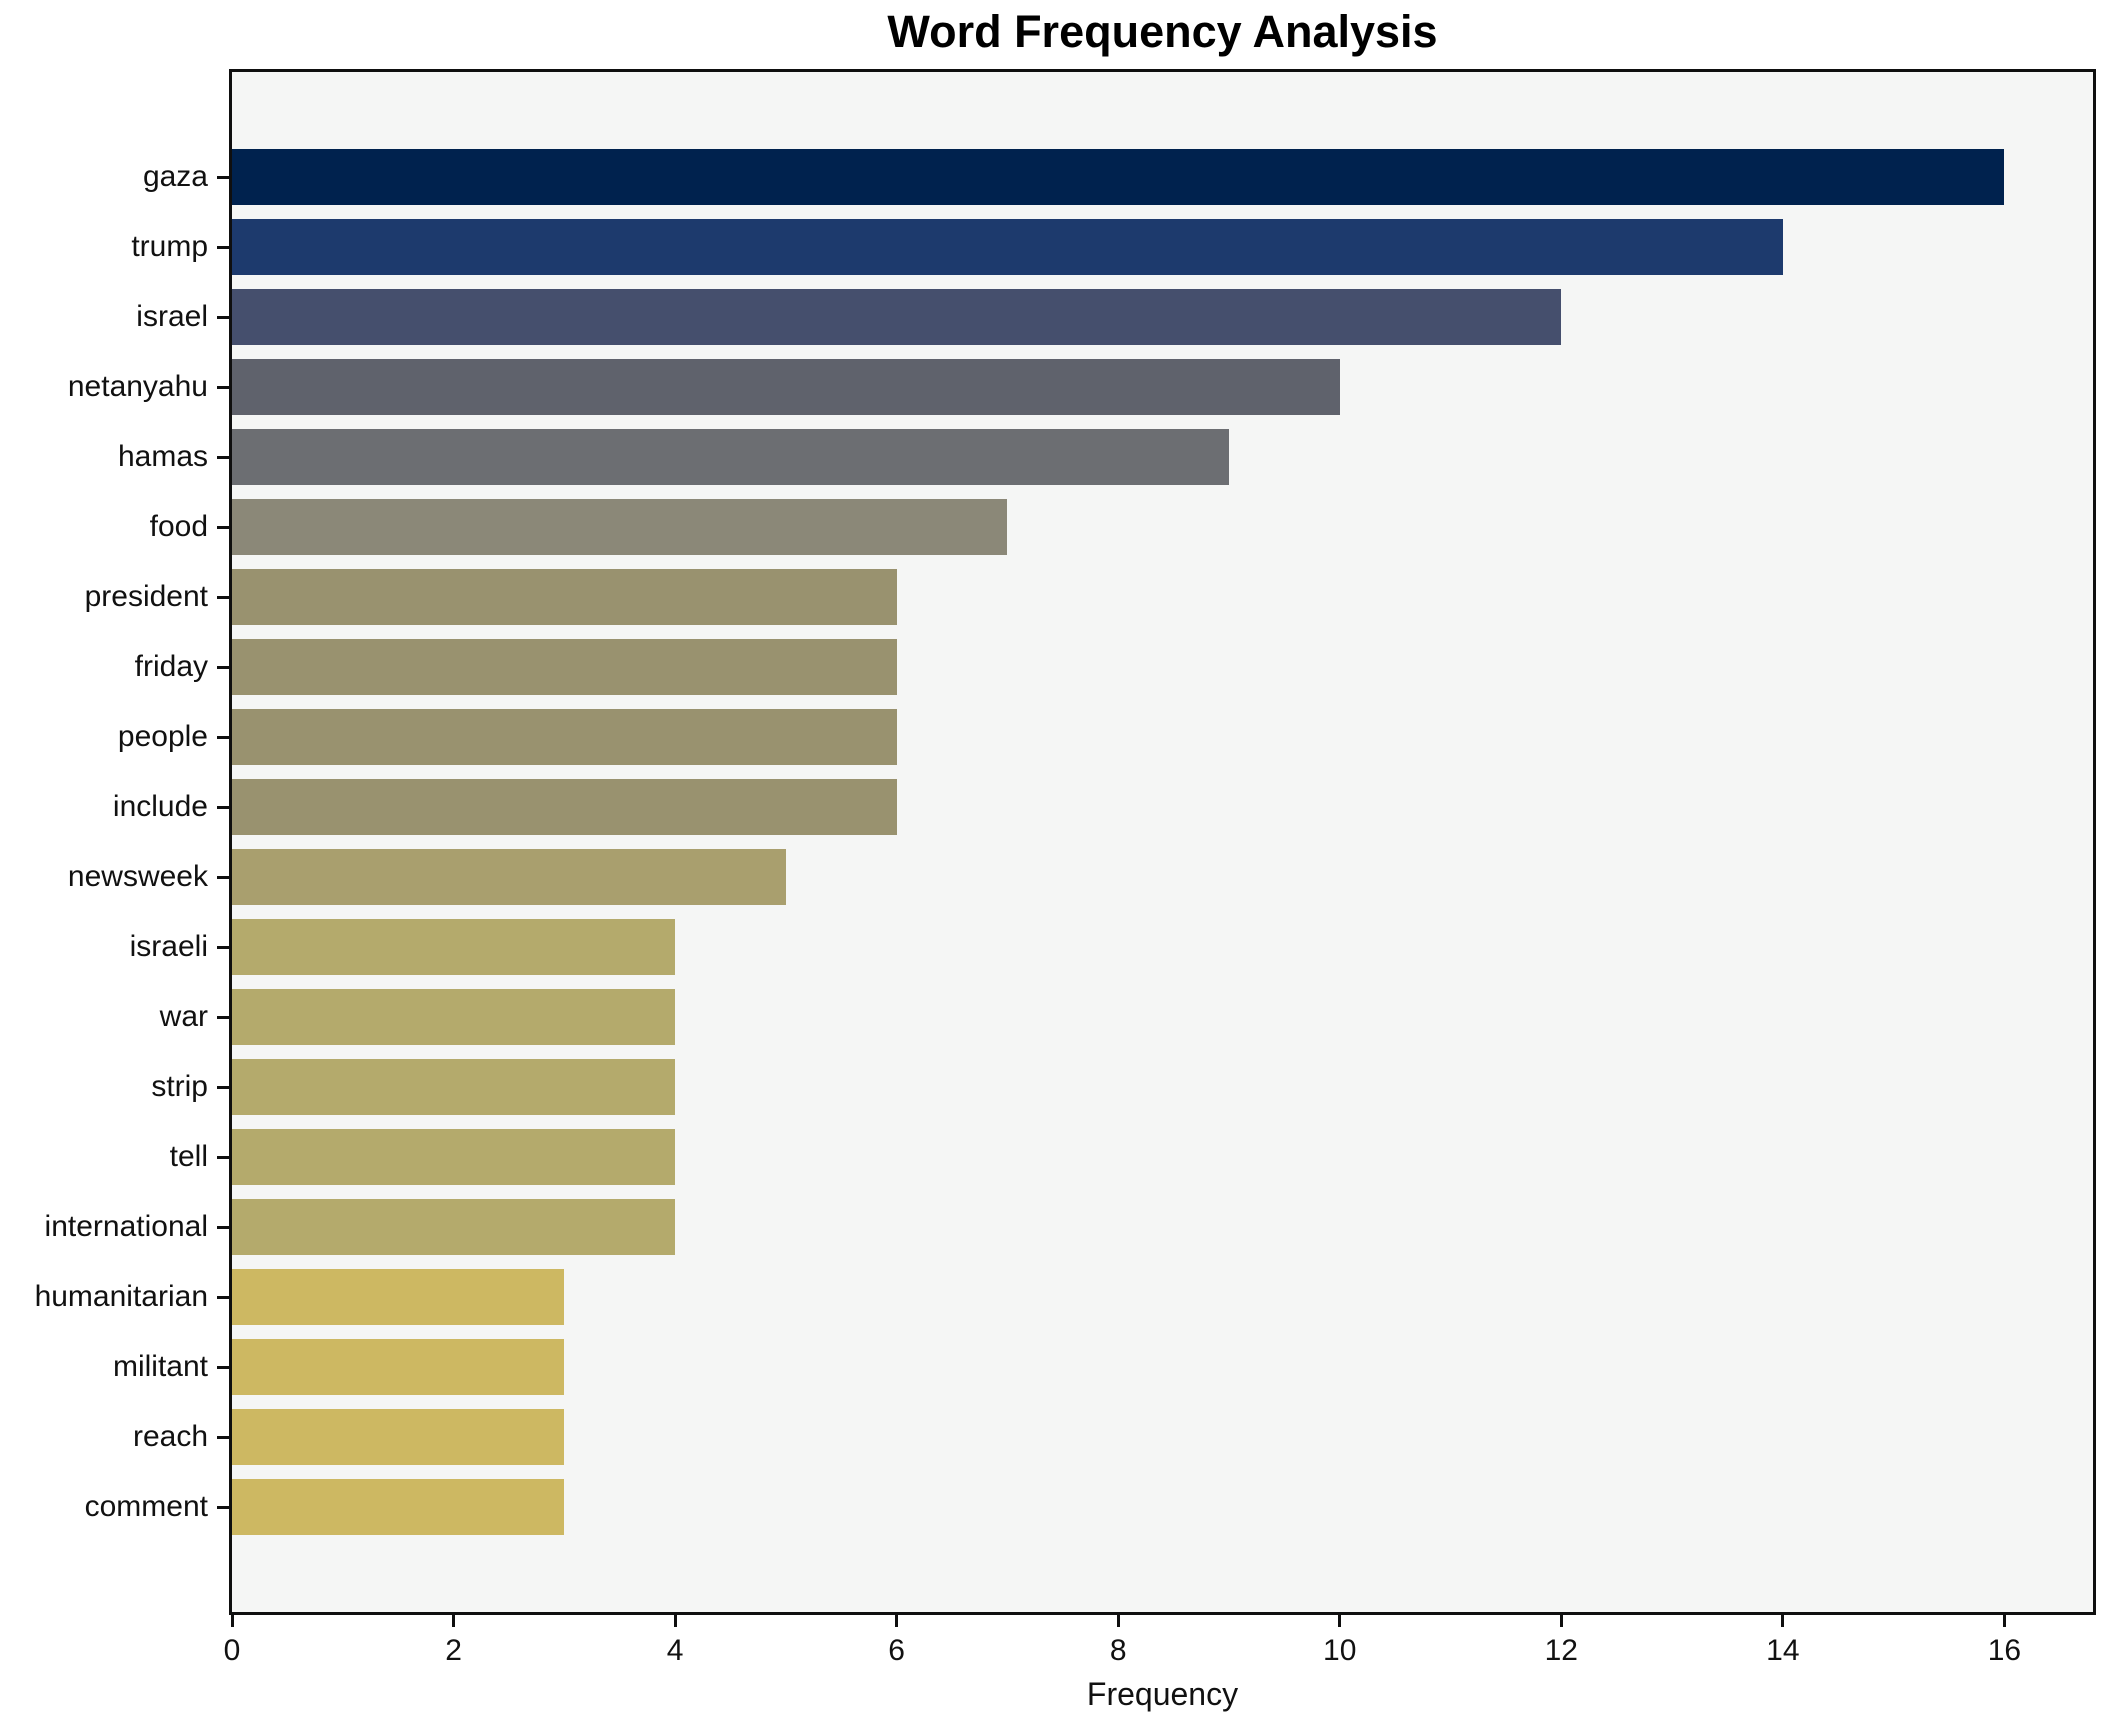 The height and width of the screenshot is (1722, 2112). What do you see at coordinates (454, 947) in the screenshot?
I see `bar-israeli` at bounding box center [454, 947].